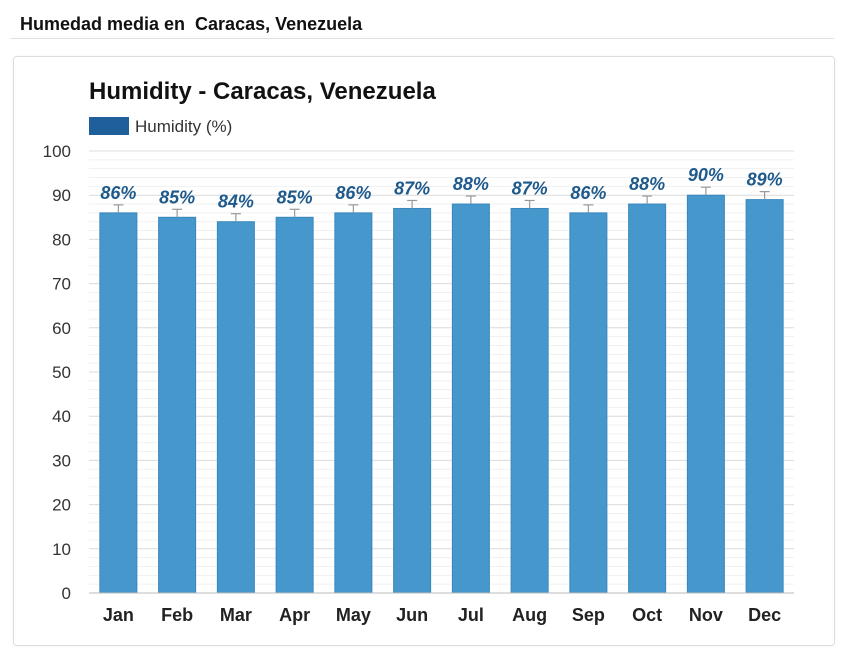 The width and height of the screenshot is (847, 660). What do you see at coordinates (529, 400) in the screenshot?
I see `bar-aug` at bounding box center [529, 400].